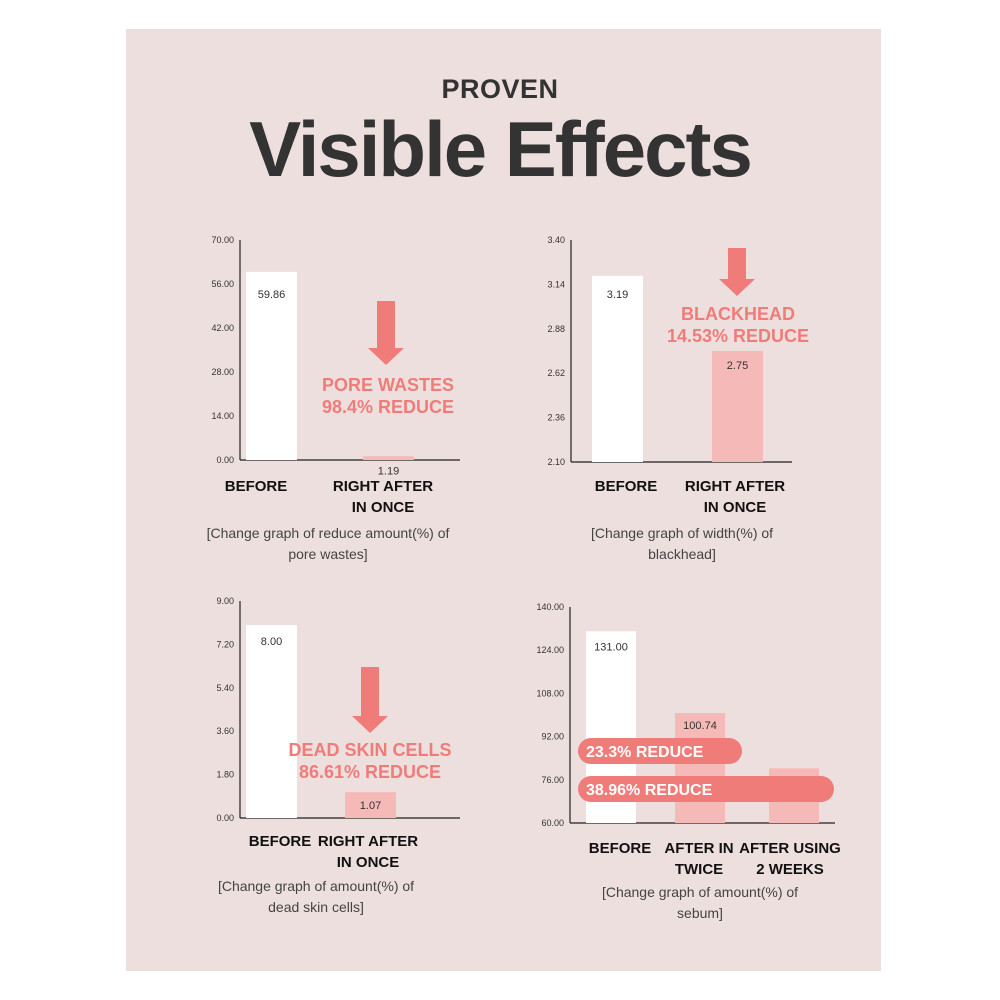 The height and width of the screenshot is (1000, 1000). Describe the element at coordinates (735, 486) in the screenshot. I see `chart-2-category-2-line-1: RIGHT AFTER` at that location.